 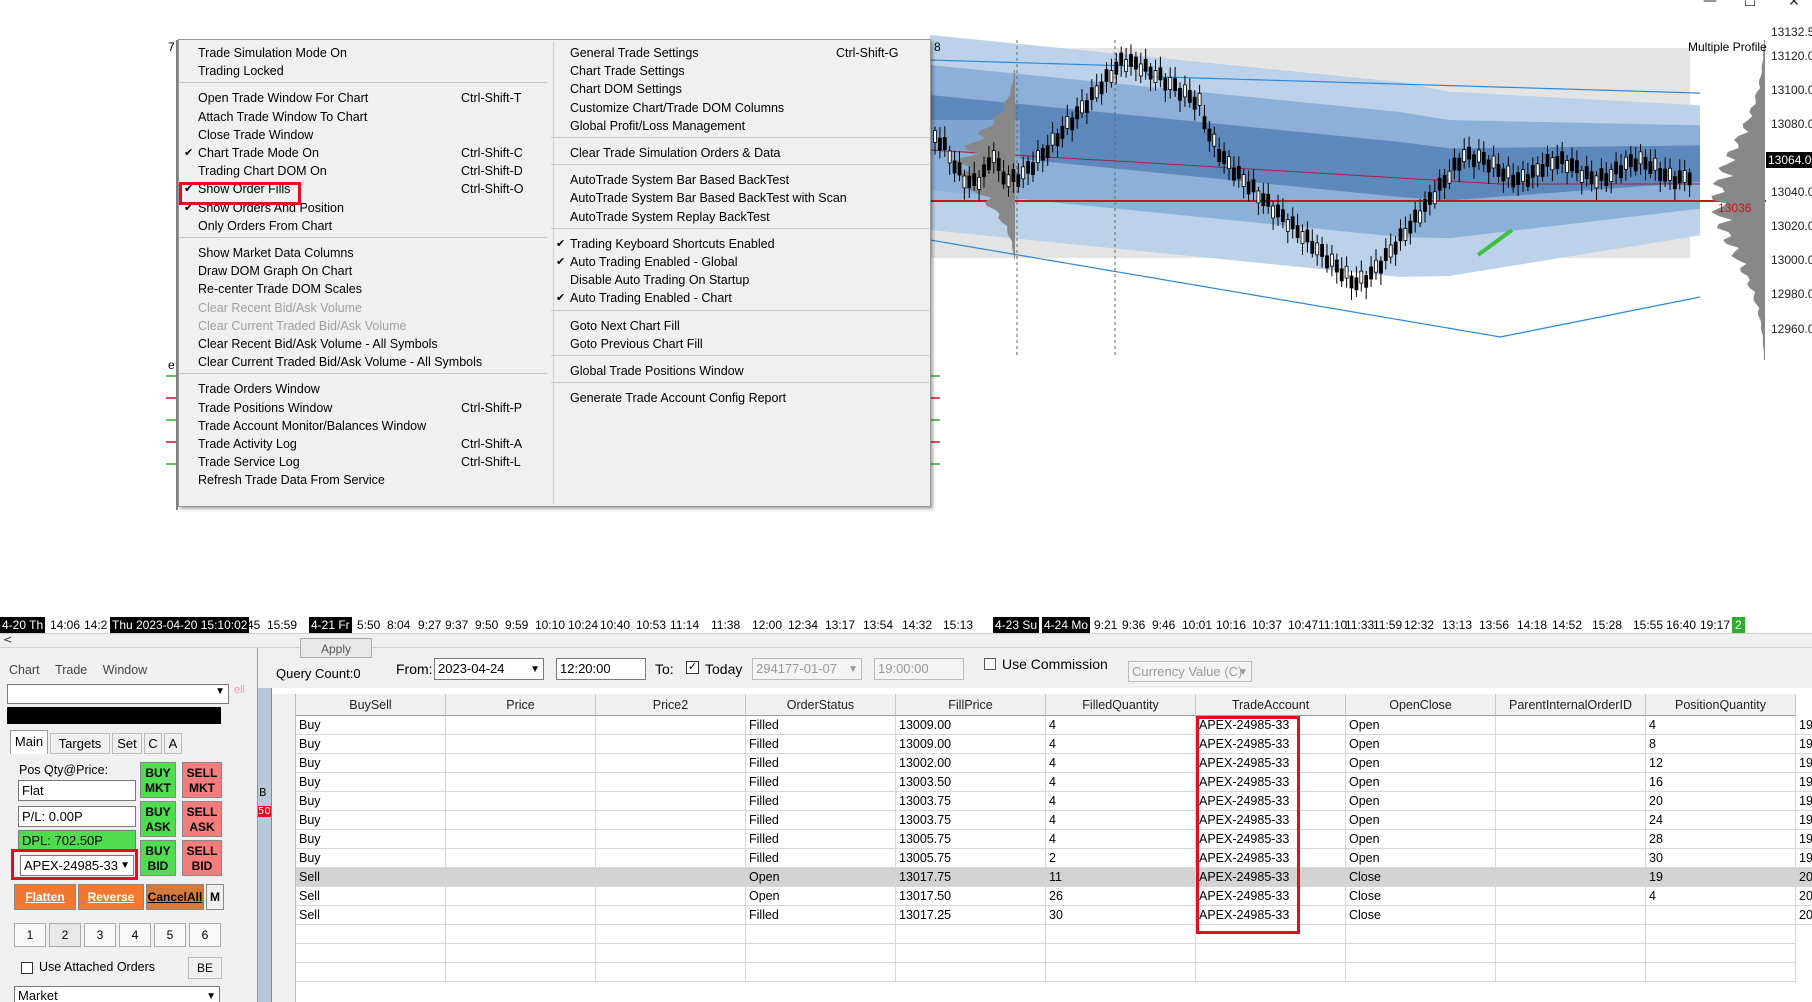 What do you see at coordinates (740, 298) in the screenshot?
I see `menu-item-auto-trading-enabled-chart: ✔ Auto Trading Enabled - Chart` at bounding box center [740, 298].